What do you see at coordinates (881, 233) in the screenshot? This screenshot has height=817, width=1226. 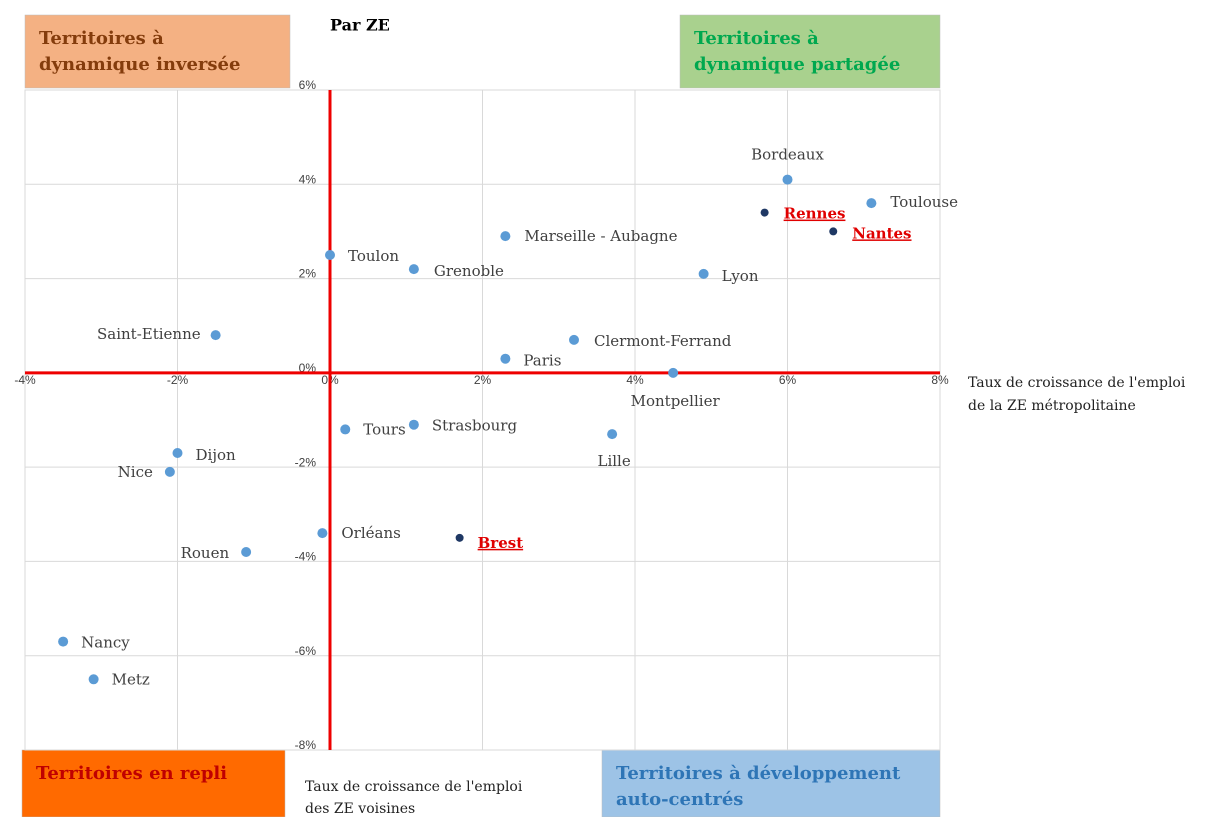 I see `point-label: Nantes` at bounding box center [881, 233].